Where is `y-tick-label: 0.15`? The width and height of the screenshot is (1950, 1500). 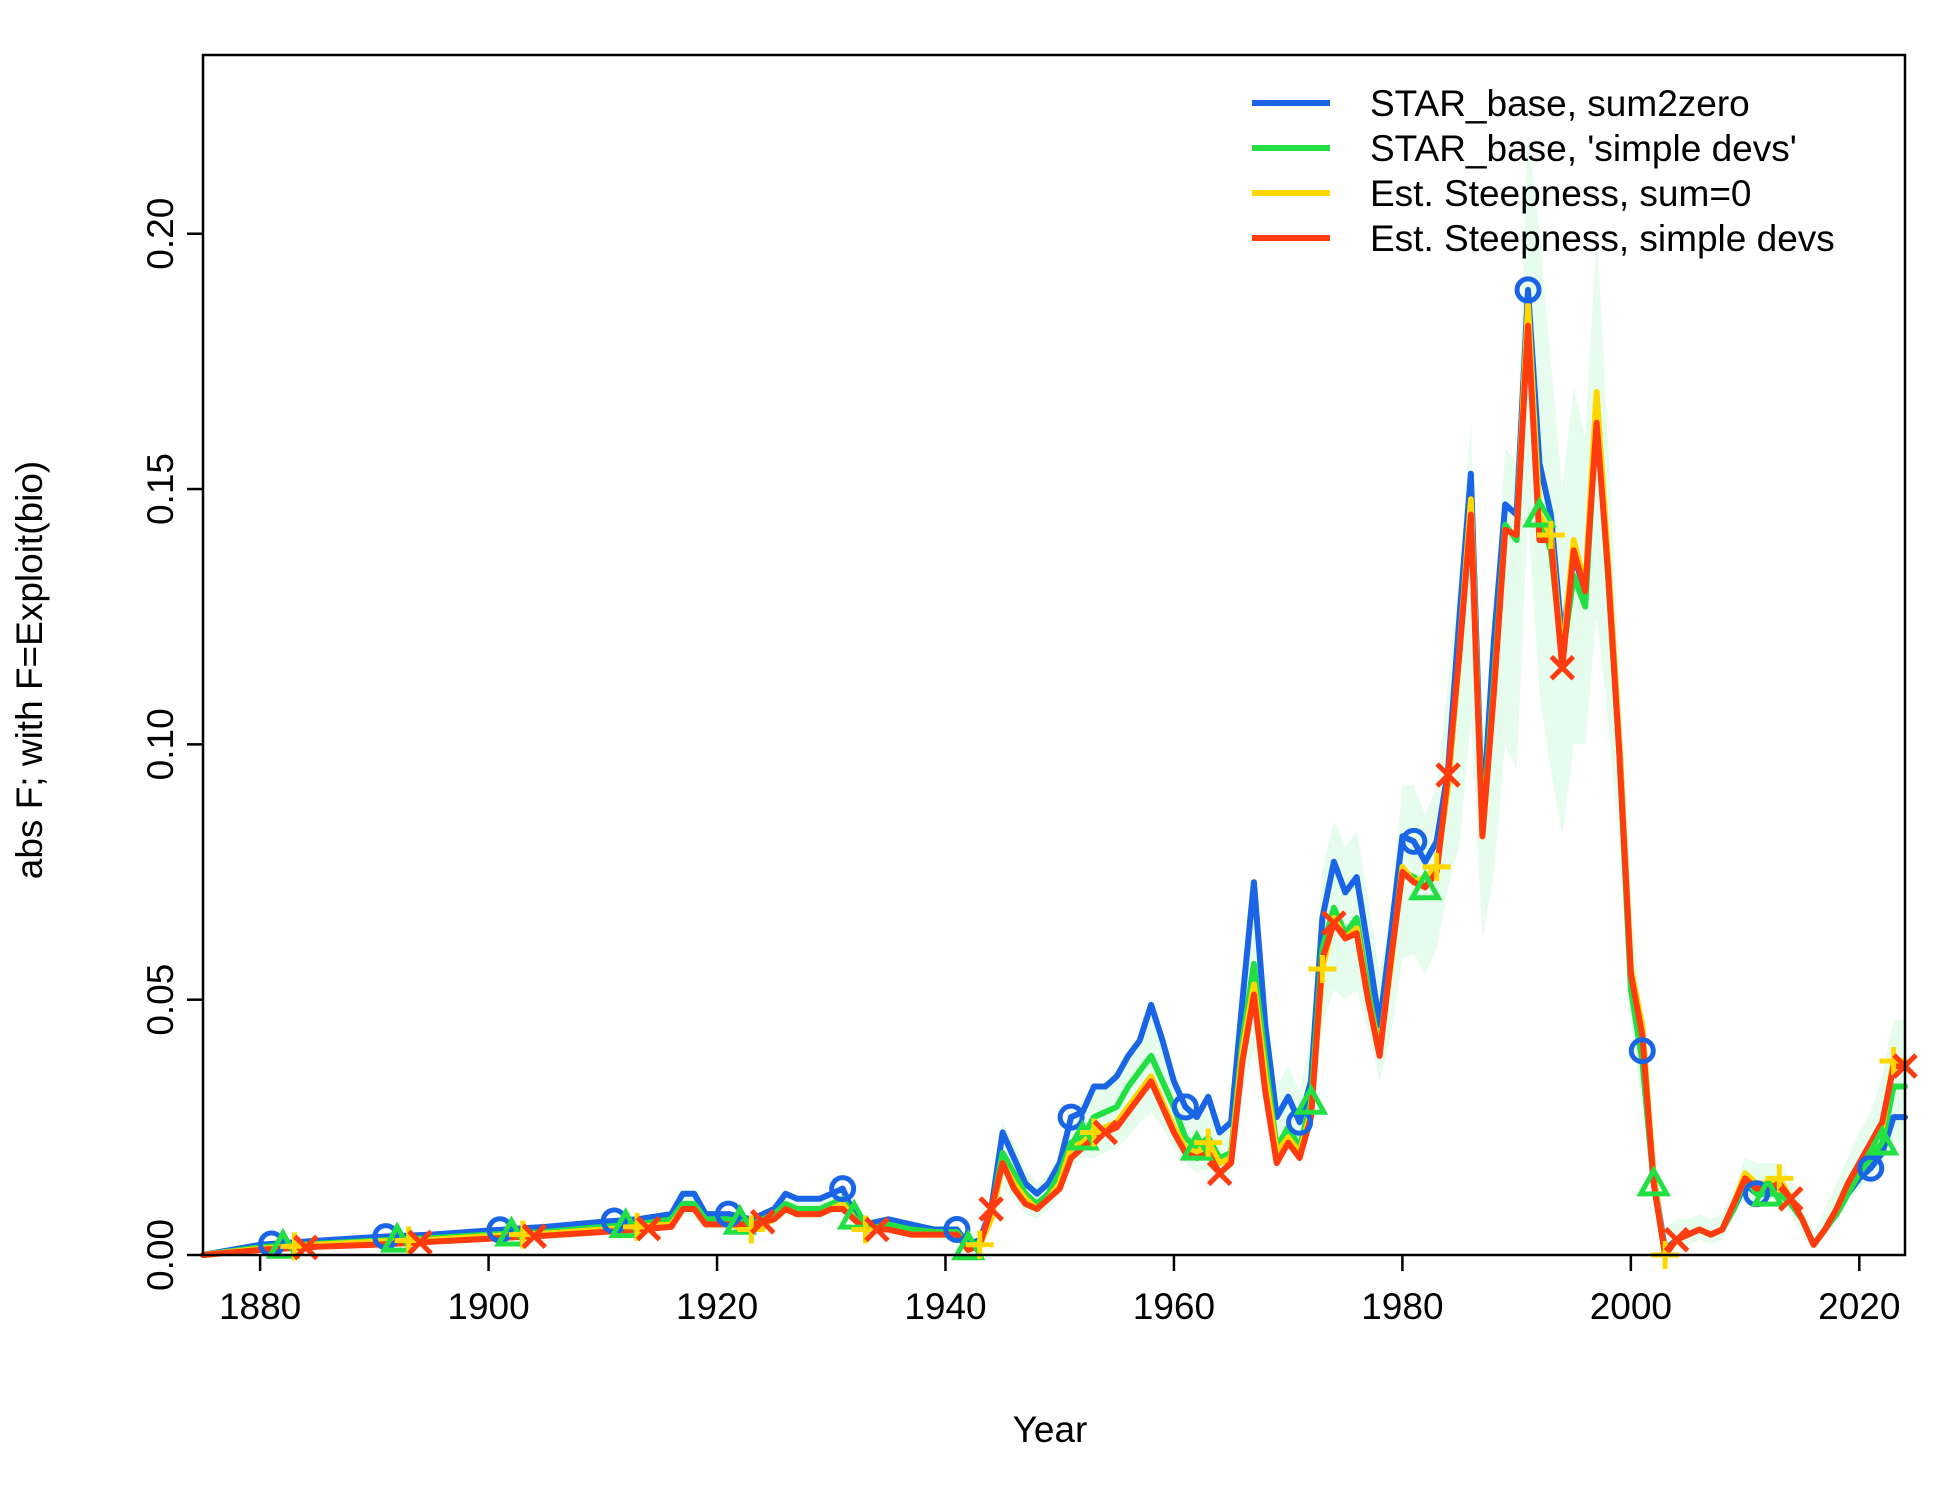 y-tick-label: 0.15 is located at coordinates (160, 489).